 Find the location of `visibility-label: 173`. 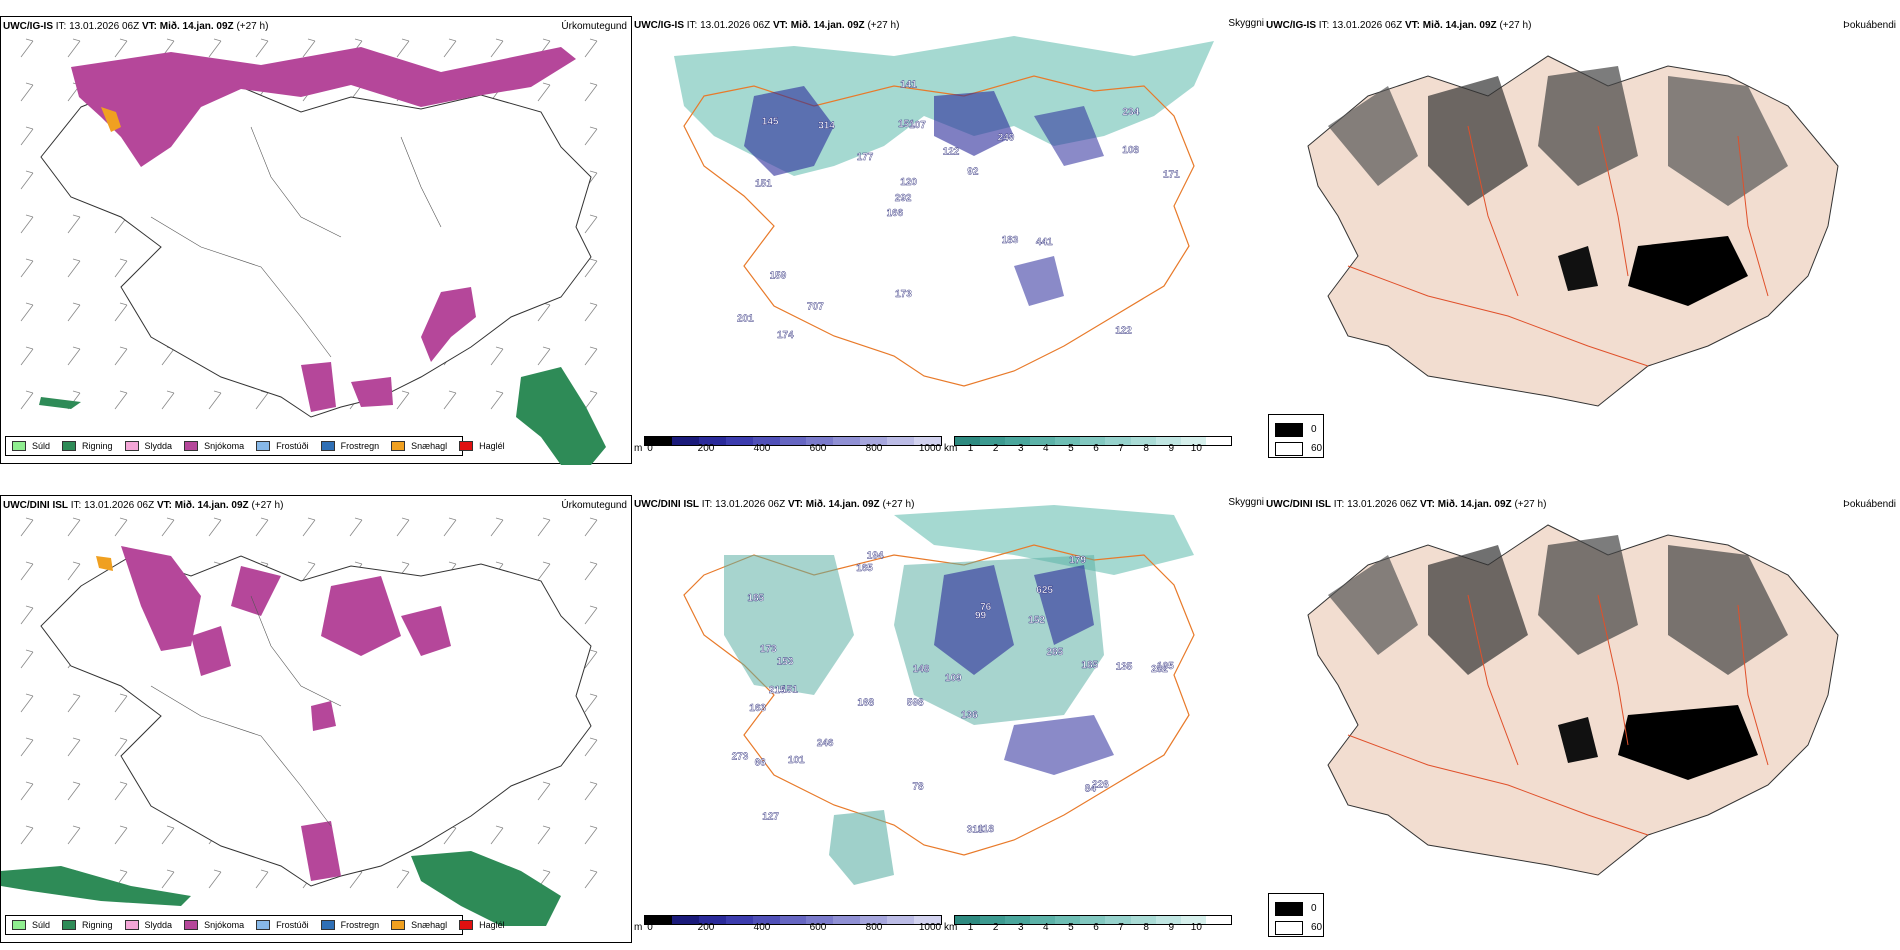

visibility-label: 173 is located at coordinates (768, 649).